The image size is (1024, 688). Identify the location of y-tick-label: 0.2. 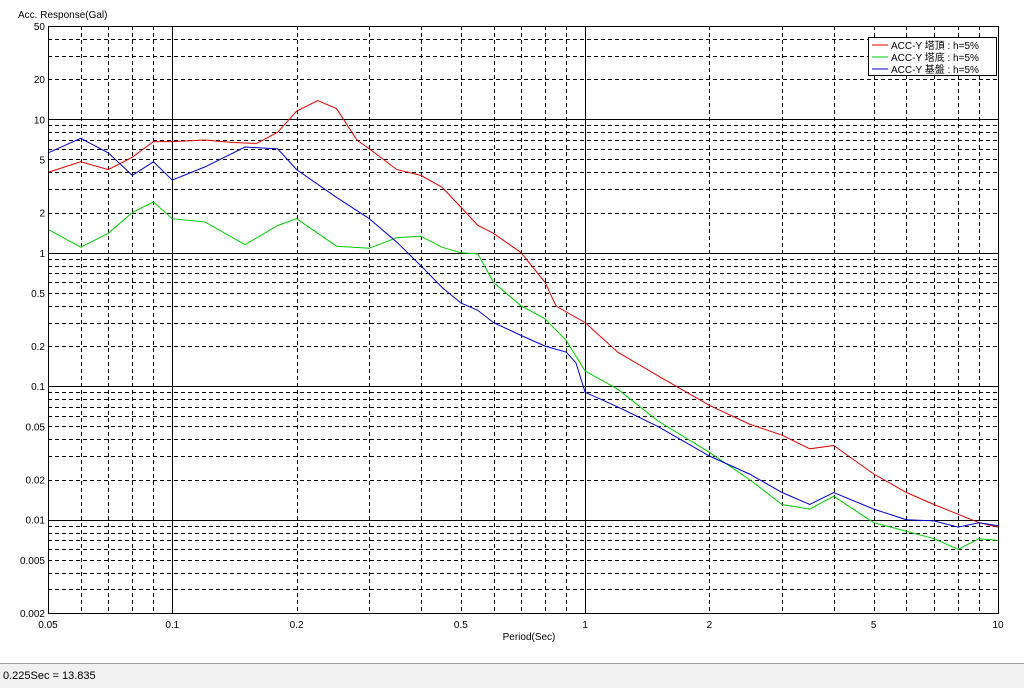
(38, 347).